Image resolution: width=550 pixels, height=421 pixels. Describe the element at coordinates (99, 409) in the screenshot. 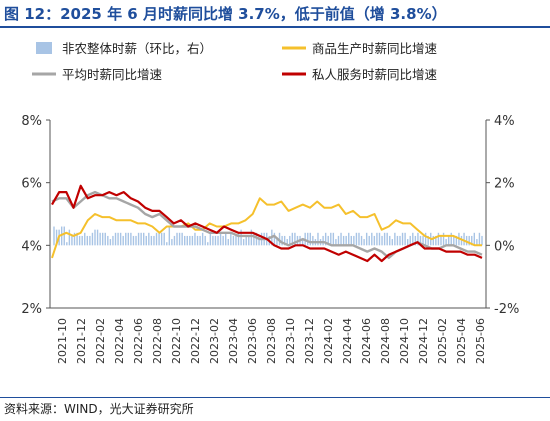

I see `source-note: 资料来源：WIND，光大证券研究所` at that location.